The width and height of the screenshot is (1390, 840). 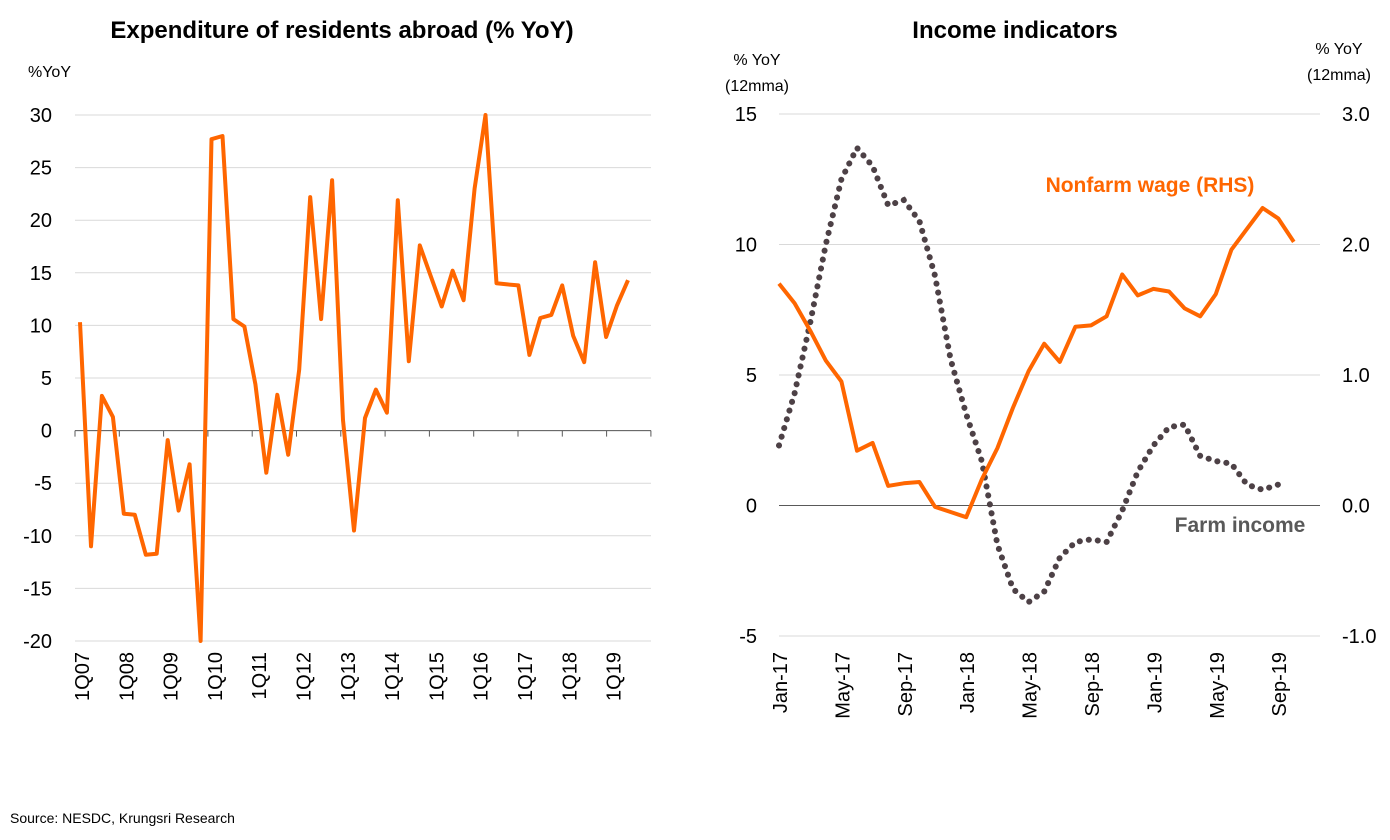 What do you see at coordinates (41, 326) in the screenshot?
I see `expenditure-y-tick-label: 10` at bounding box center [41, 326].